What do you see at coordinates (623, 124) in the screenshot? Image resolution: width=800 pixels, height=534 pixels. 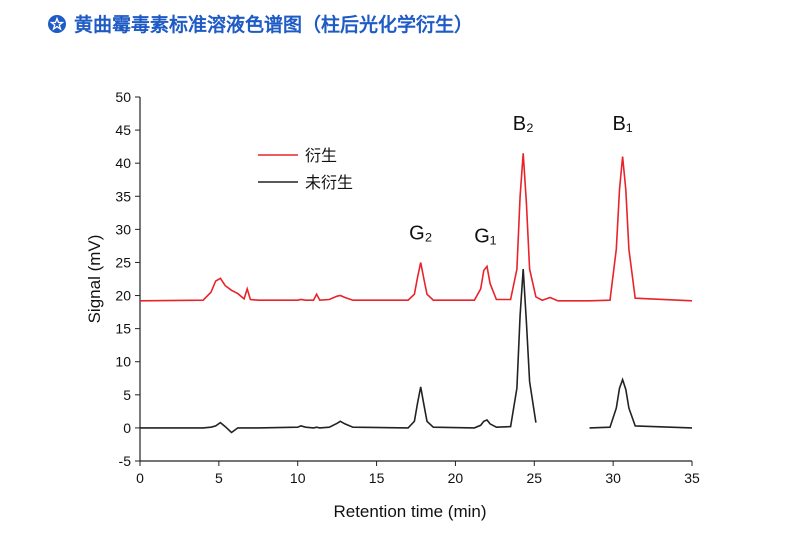 I see `peak-label: B₁` at bounding box center [623, 124].